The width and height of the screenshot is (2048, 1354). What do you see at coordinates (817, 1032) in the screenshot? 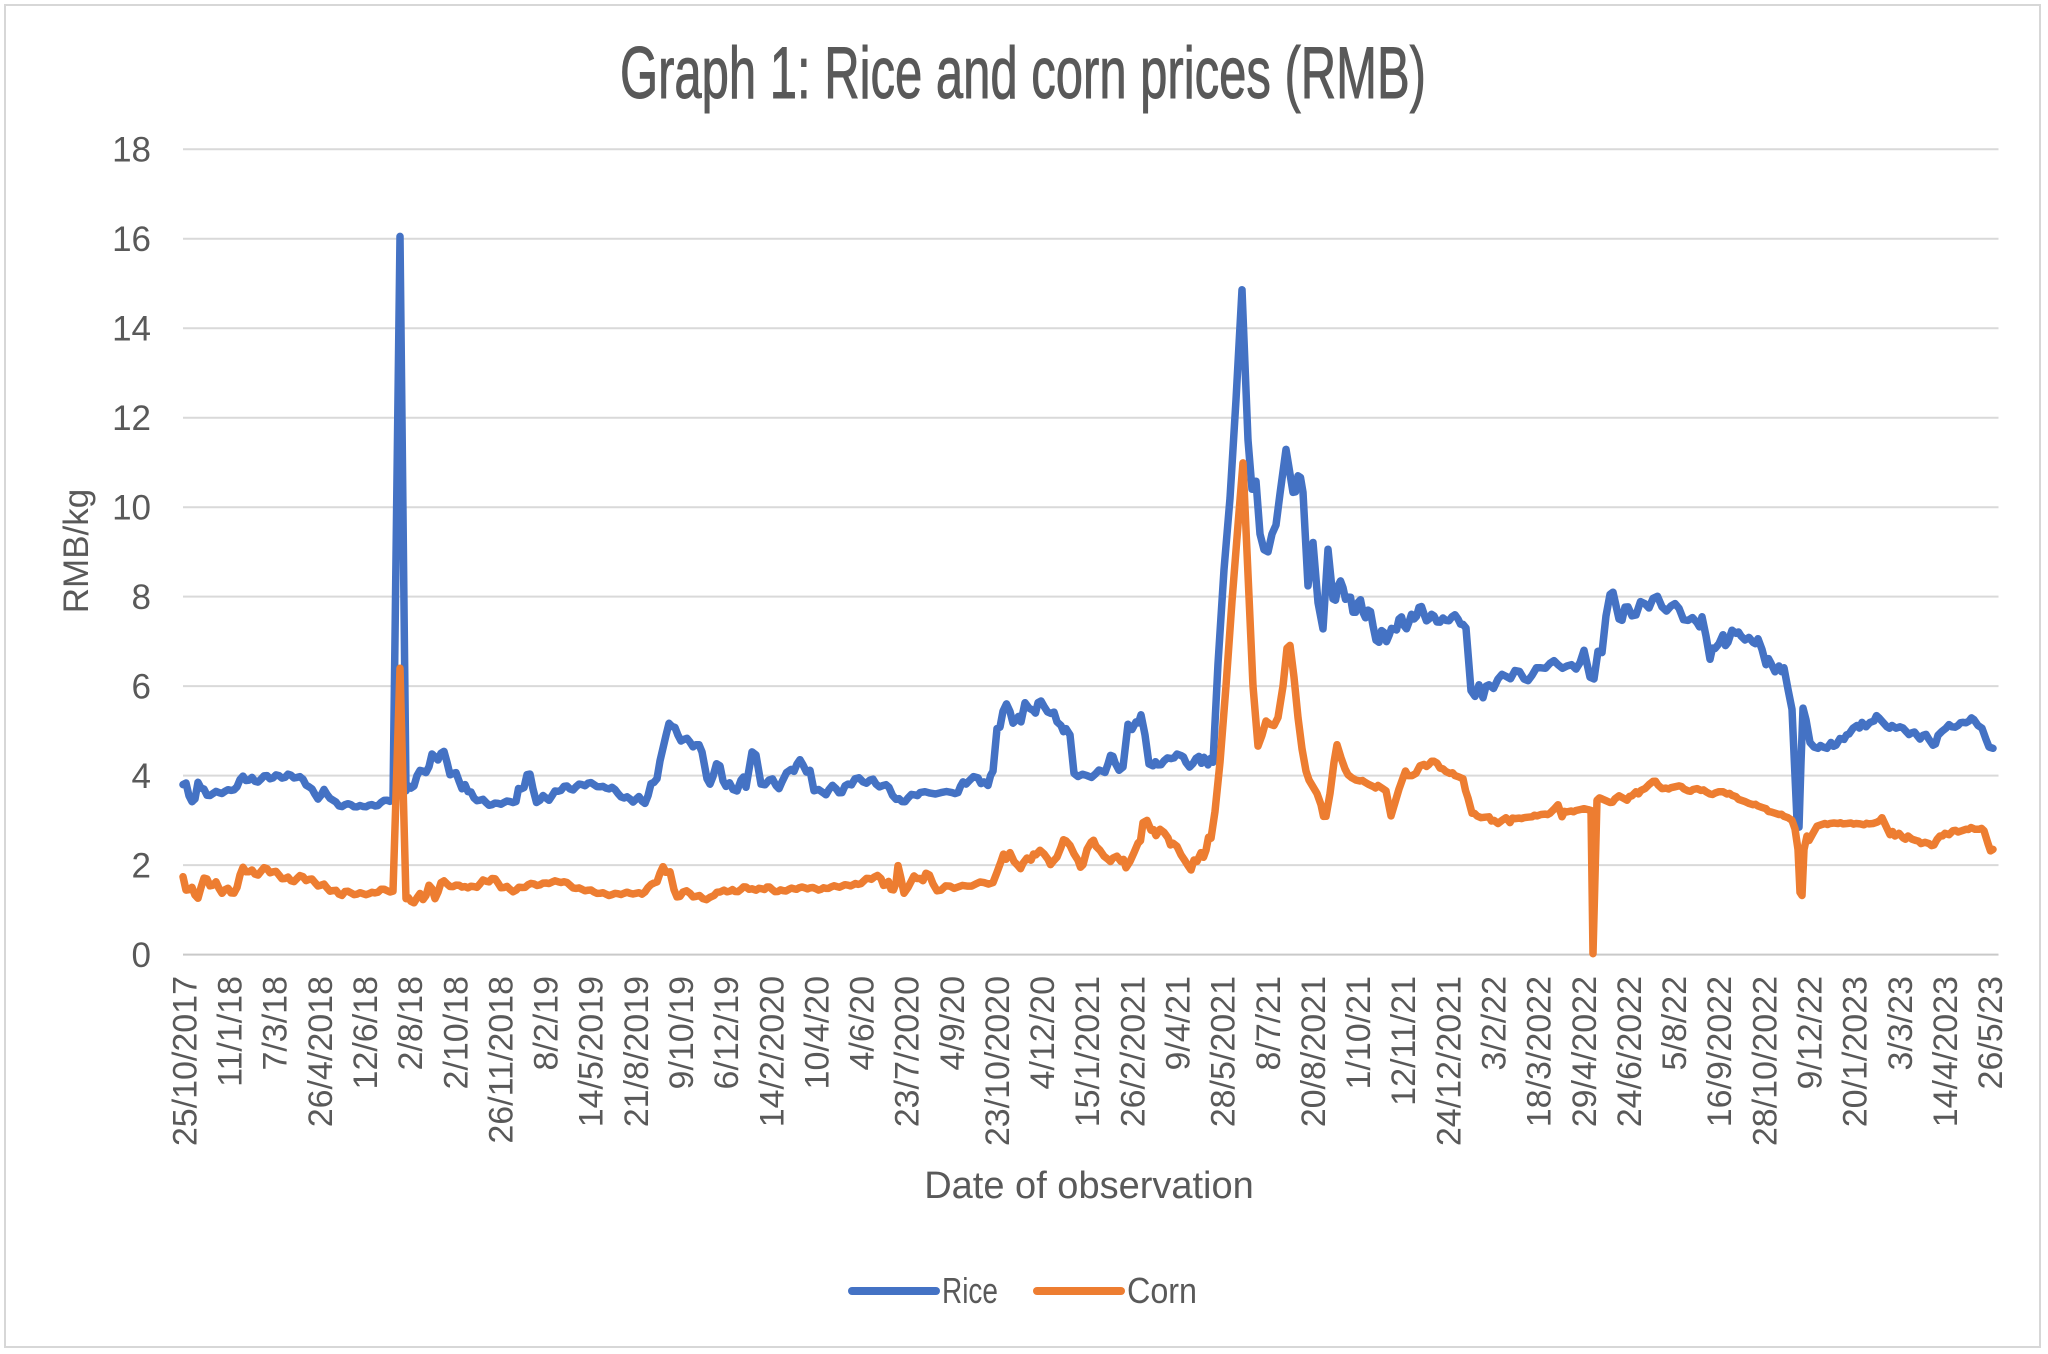
I see `svg-text: 10/4/20` at bounding box center [817, 1032].